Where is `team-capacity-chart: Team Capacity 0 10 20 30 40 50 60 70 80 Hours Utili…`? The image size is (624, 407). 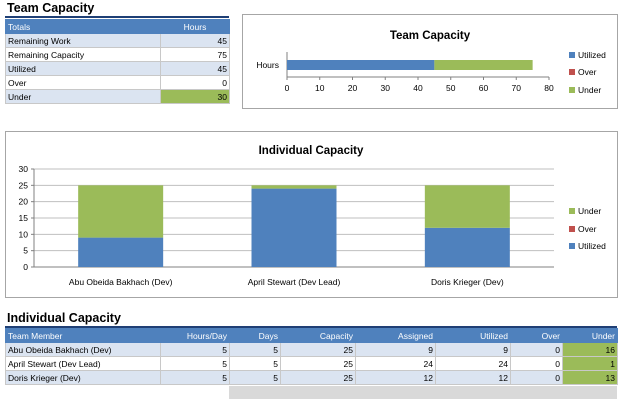
team-capacity-chart: Team Capacity 0 10 20 30 40 50 60 70 80 Hours Utili… is located at coordinates (430, 61).